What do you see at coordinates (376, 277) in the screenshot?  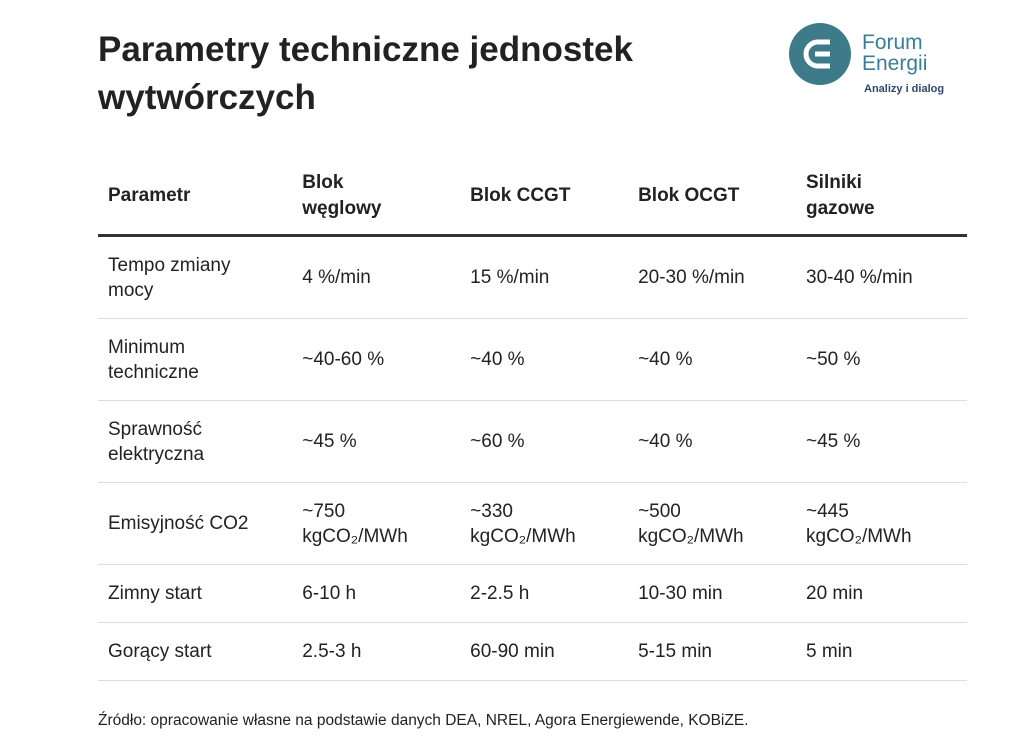 I see `table-cell: 4 %/min` at bounding box center [376, 277].